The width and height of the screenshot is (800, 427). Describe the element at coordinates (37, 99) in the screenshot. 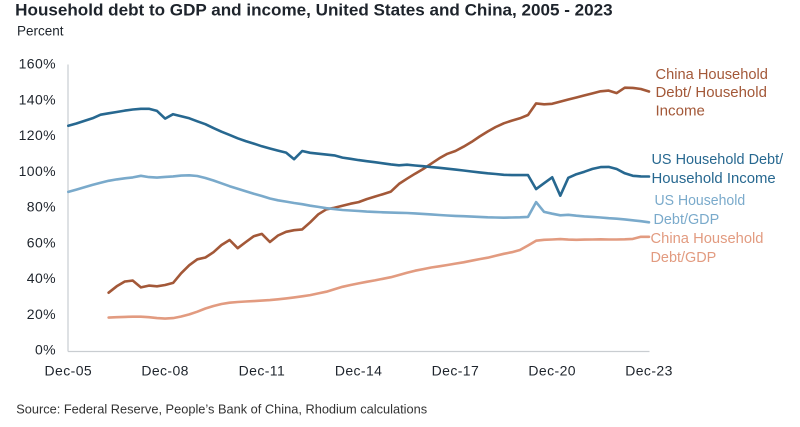

I see `svg-text: 140%` at that location.